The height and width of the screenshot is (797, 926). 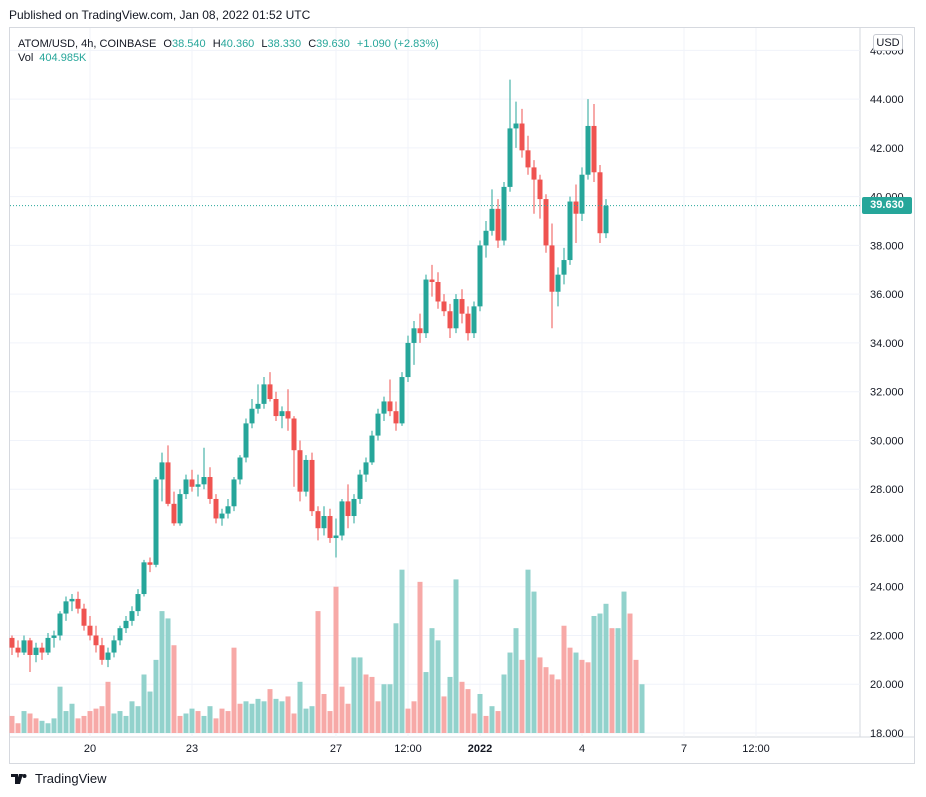 I want to click on high-label: H, so click(x=216, y=44).